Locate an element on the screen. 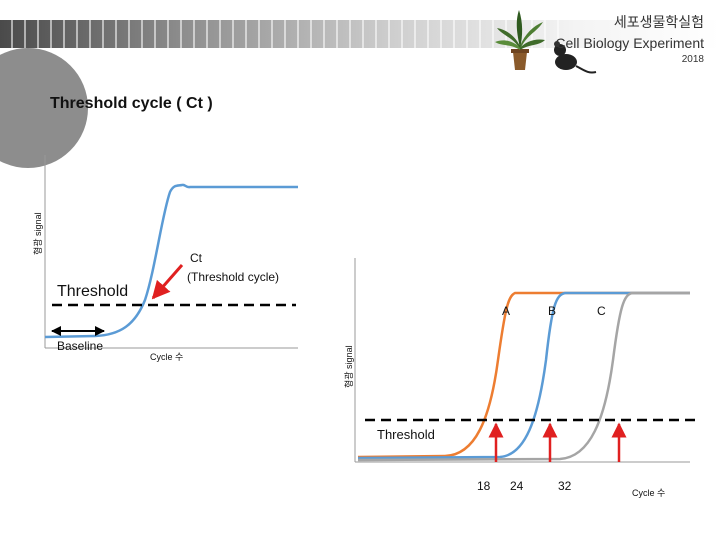 The height and width of the screenshot is (540, 720). curve-label-a: A is located at coordinates (506, 311).